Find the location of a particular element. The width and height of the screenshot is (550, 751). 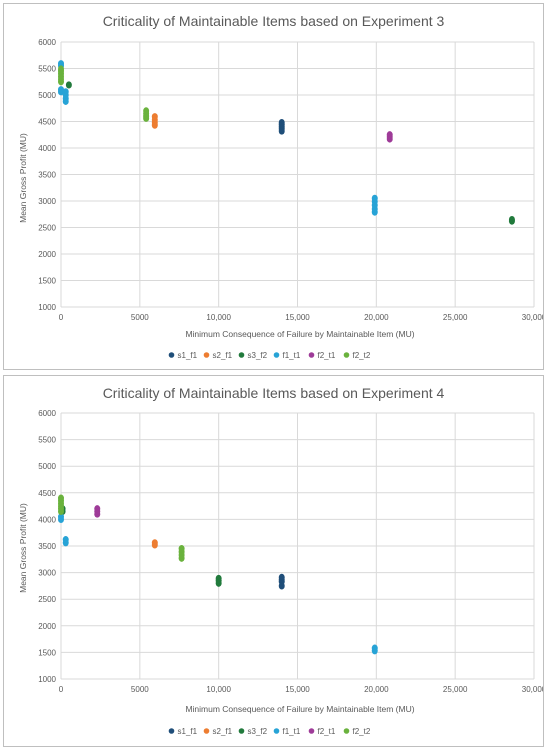

data-points is located at coordinates (218, 574).